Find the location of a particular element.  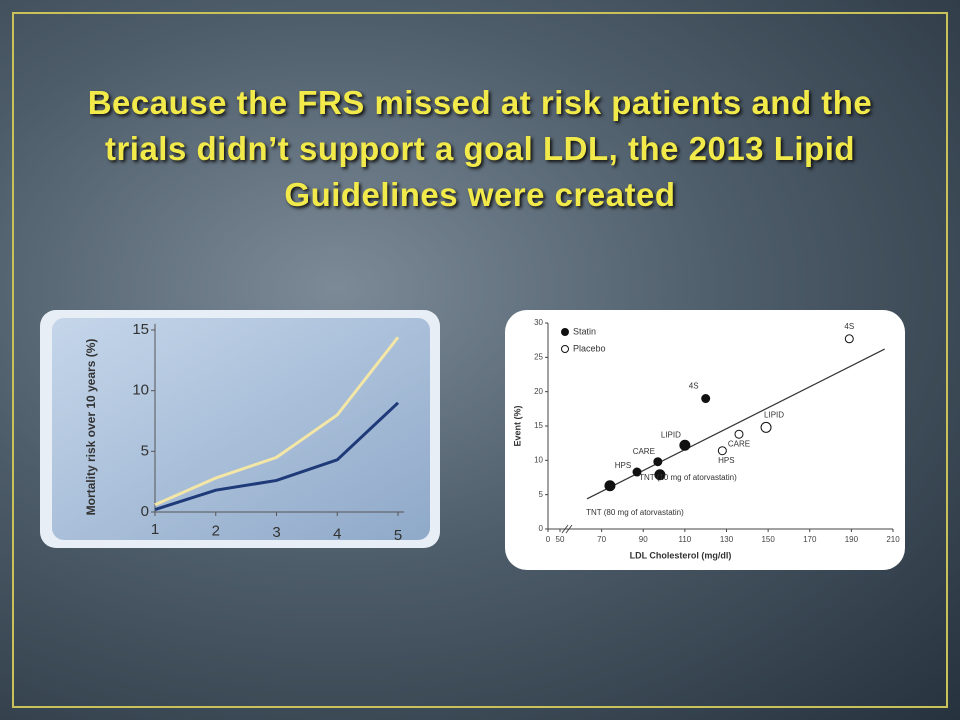

x-tick-label: 2 is located at coordinates (216, 530).